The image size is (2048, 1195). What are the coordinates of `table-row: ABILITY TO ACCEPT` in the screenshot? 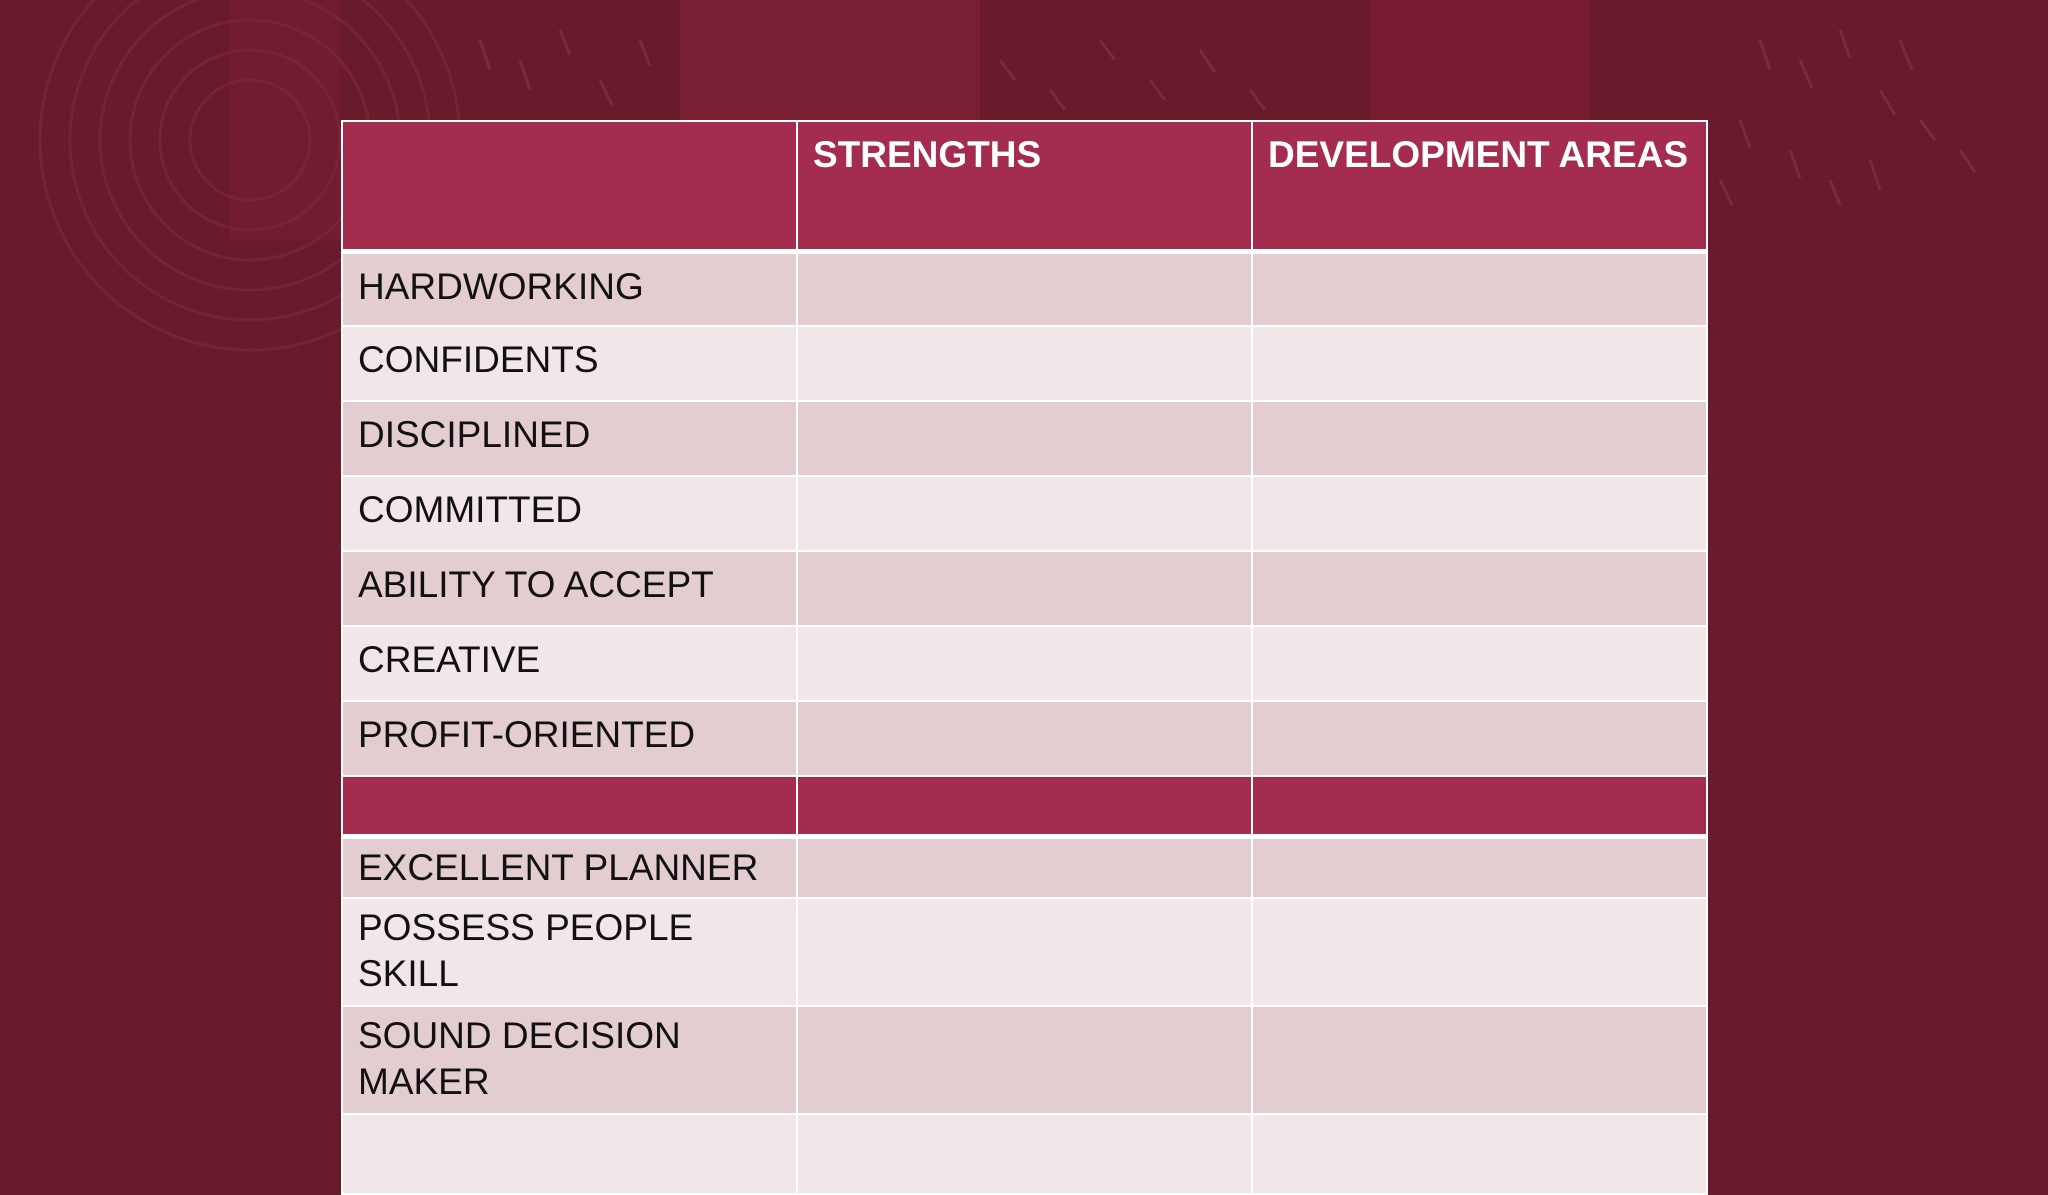 It's located at (1024, 588).